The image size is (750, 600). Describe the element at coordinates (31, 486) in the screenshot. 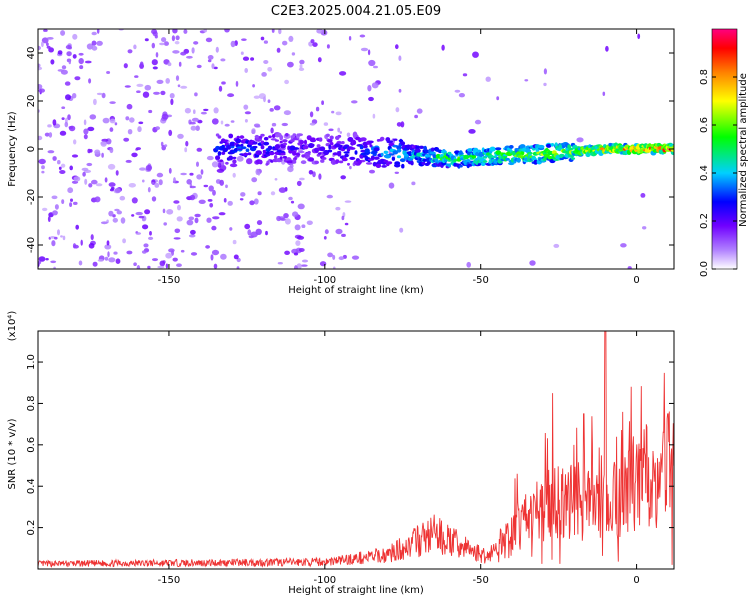

I see `snr-ytick-label: 0.4` at that location.